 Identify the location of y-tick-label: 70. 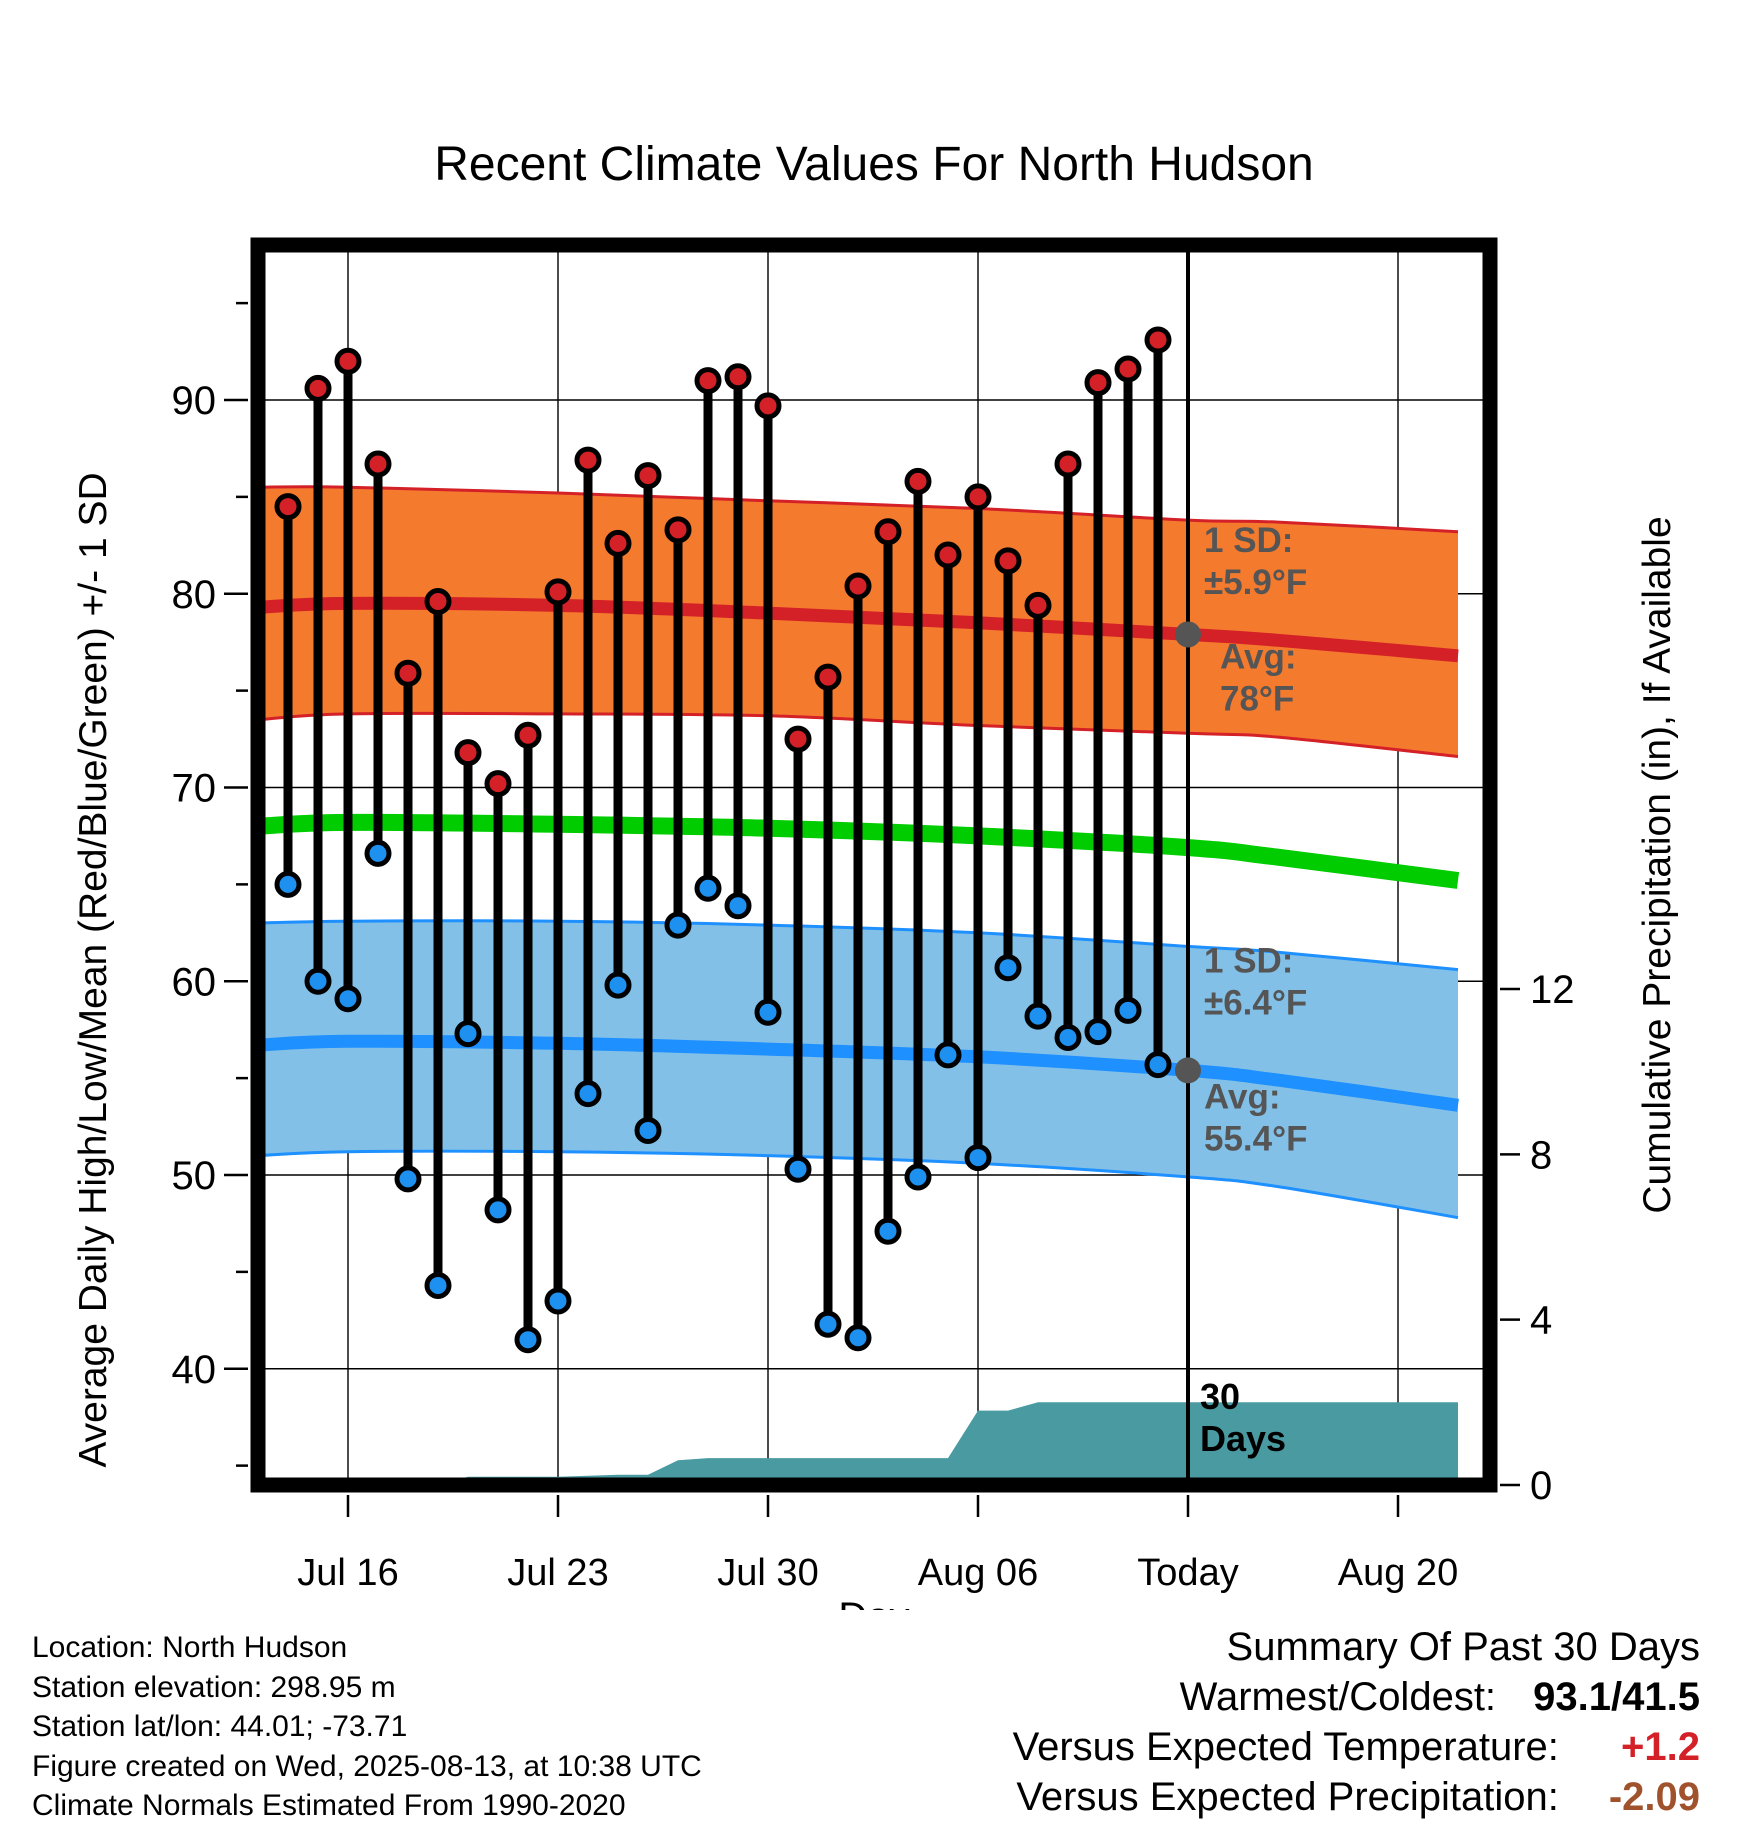
(194, 789).